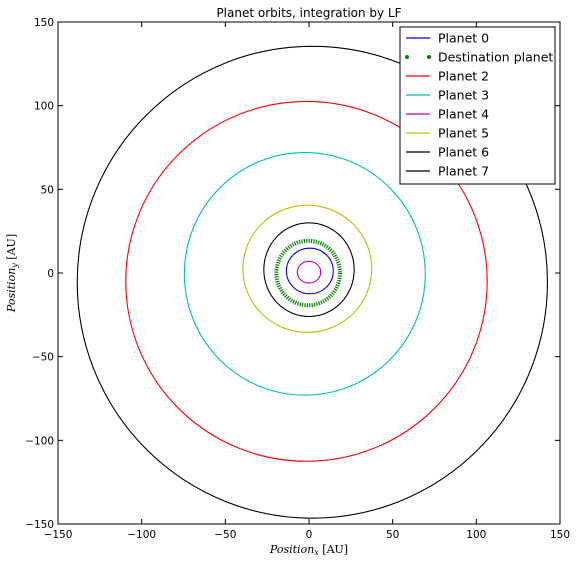 The height and width of the screenshot is (564, 576). Describe the element at coordinates (39, 525) in the screenshot. I see `y-tick-label: −150` at that location.